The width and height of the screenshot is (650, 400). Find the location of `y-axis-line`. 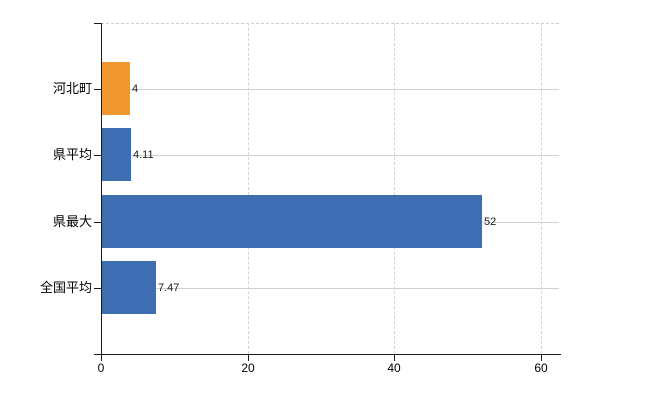

y-axis-line is located at coordinates (101, 189).